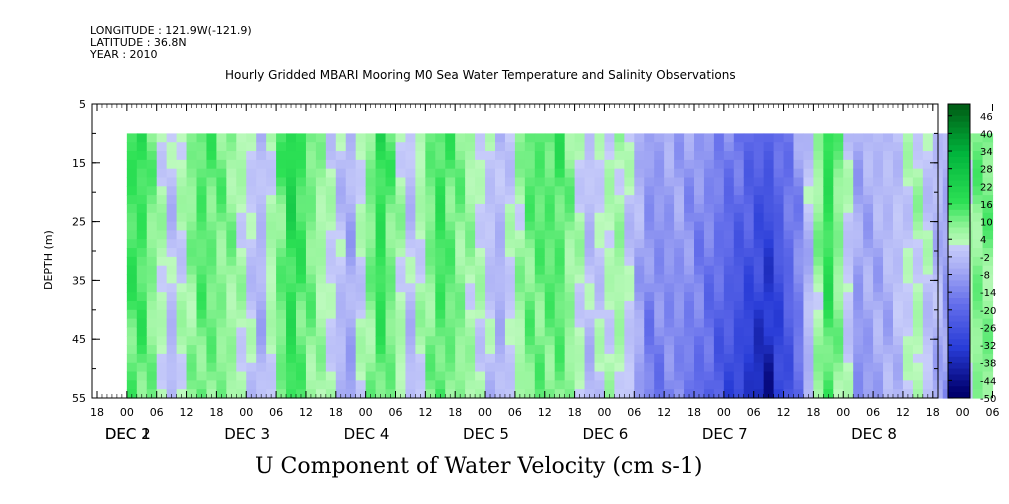 Image resolution: width=1009 pixels, height=504 pixels. Describe the element at coordinates (479, 466) in the screenshot. I see `x-axis-label: U Component of Water Velocity (cm s-1)` at that location.